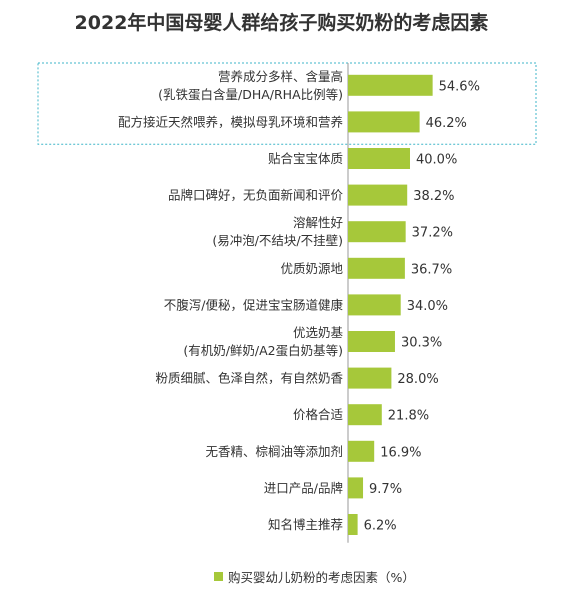 This screenshot has width=563, height=603. Describe the element at coordinates (218, 576) in the screenshot. I see `legend-swatch` at that location.